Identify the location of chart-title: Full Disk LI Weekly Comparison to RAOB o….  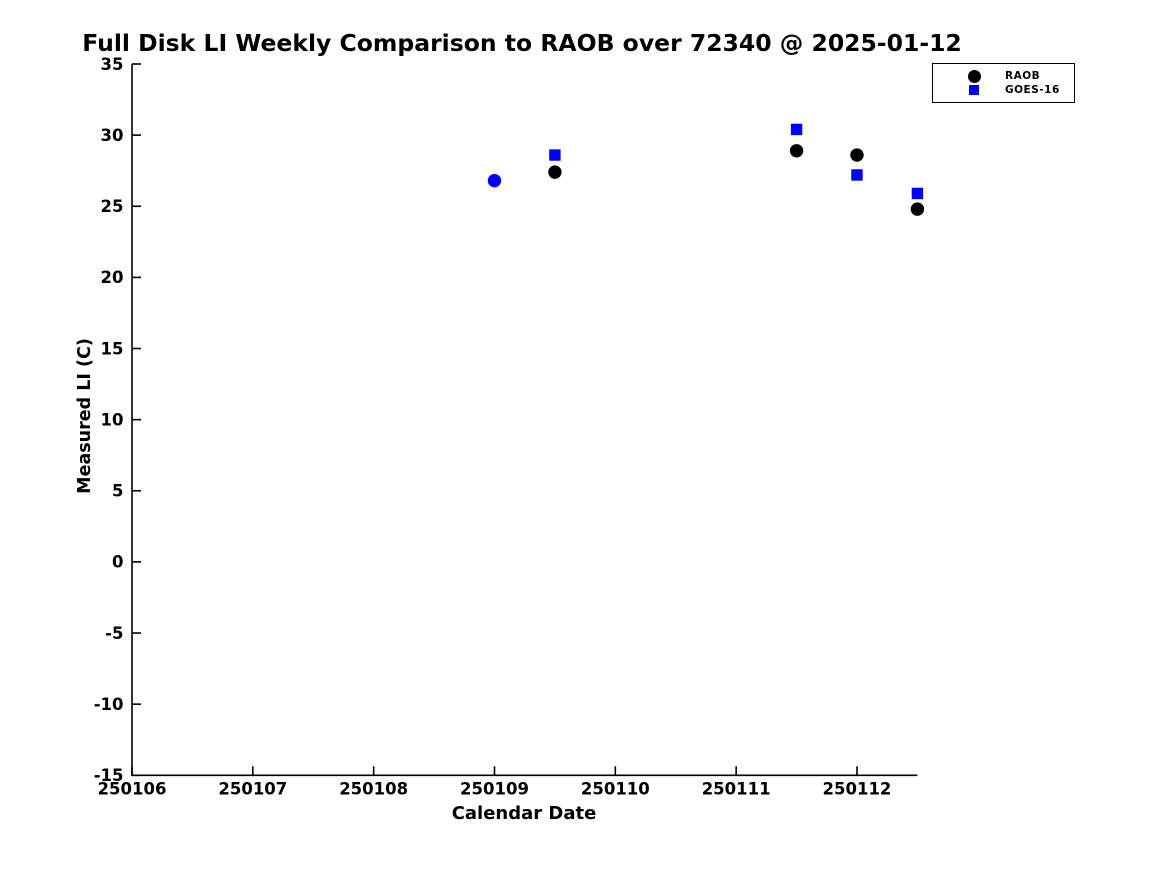
(522, 43).